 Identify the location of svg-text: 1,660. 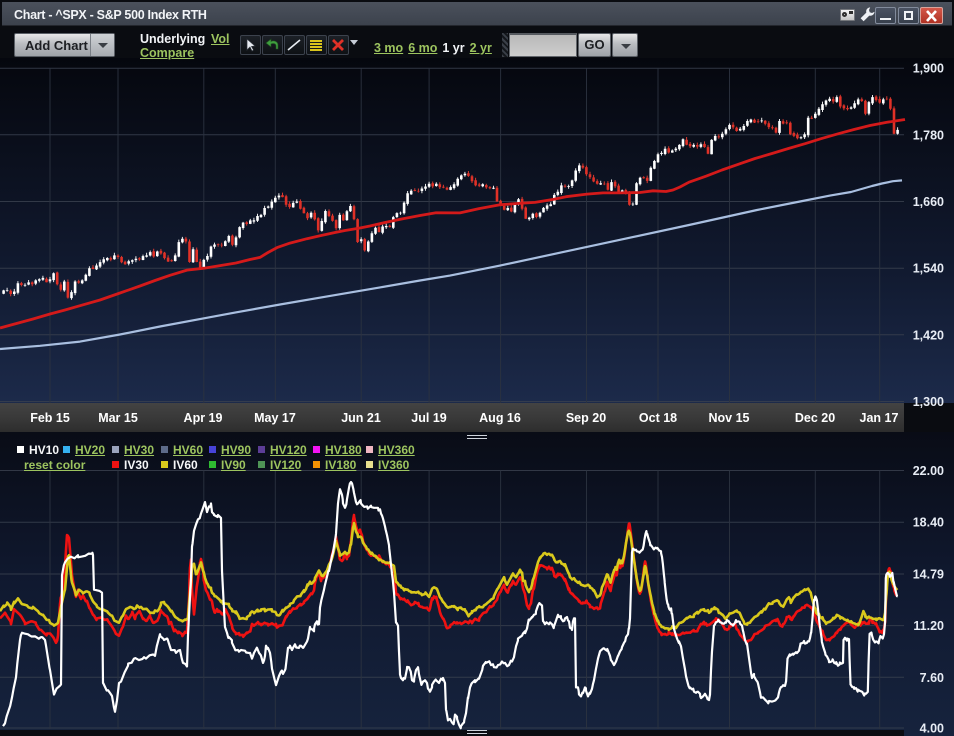
(928, 202).